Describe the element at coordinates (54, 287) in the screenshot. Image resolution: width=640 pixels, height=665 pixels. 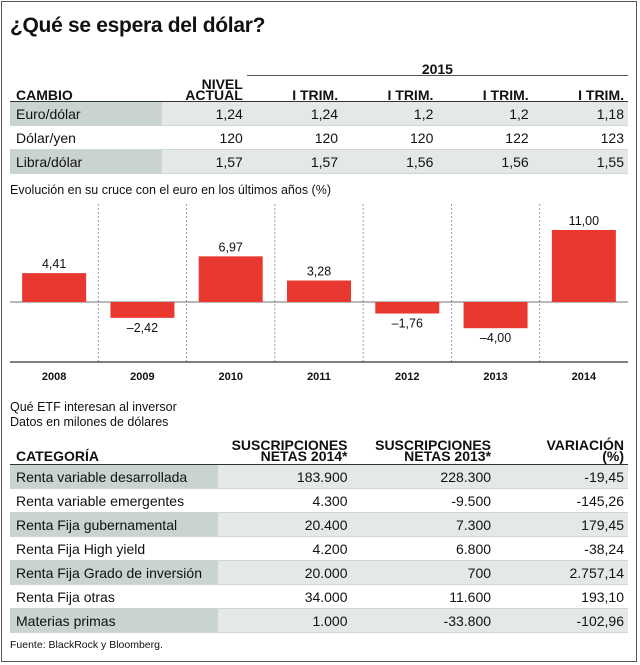
I see `bar-2008` at that location.